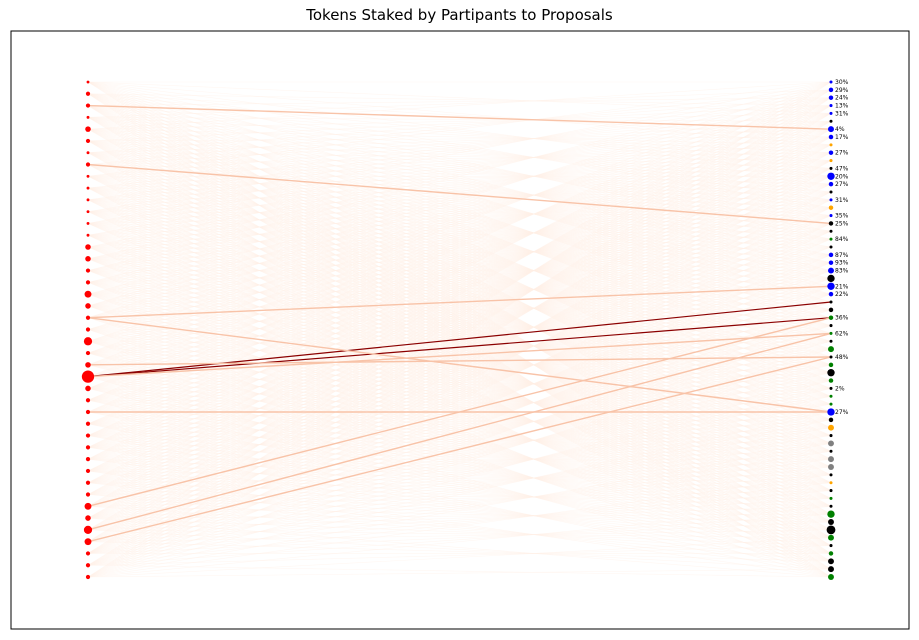 This screenshot has width=919, height=640. What do you see at coordinates (842, 216) in the screenshot?
I see `proposal-label: 35%` at bounding box center [842, 216].